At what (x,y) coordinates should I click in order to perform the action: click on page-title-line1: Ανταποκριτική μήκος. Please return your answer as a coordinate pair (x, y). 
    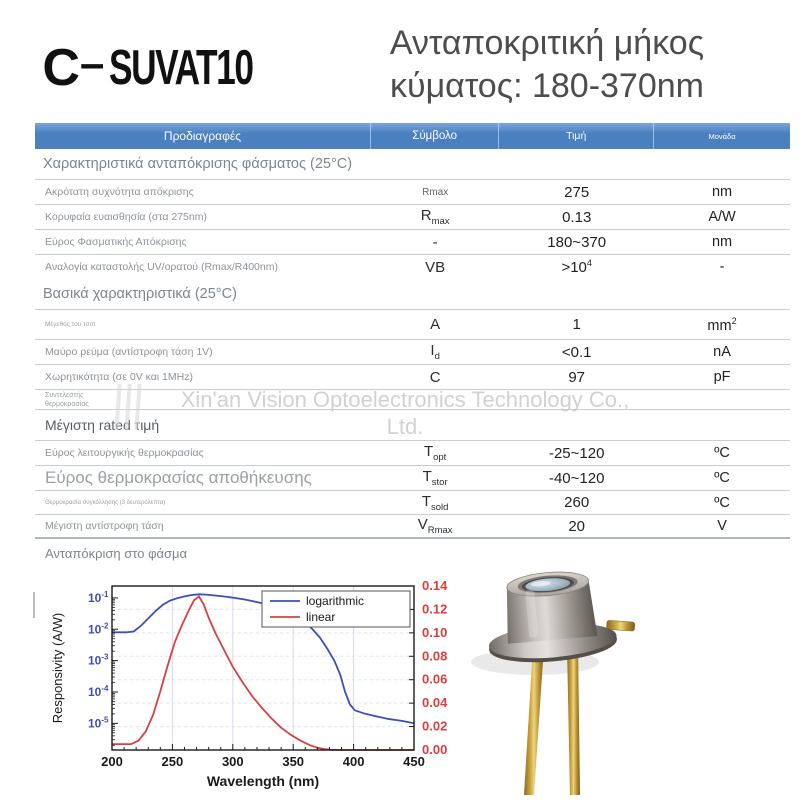
    Looking at the image, I should click on (547, 43).